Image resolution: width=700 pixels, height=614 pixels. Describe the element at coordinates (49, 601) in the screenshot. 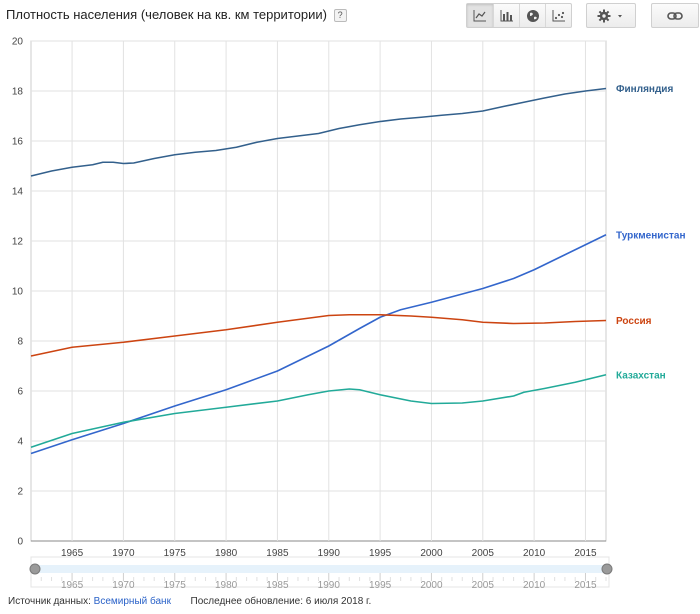

I see `source-label: Источник данных:` at that location.